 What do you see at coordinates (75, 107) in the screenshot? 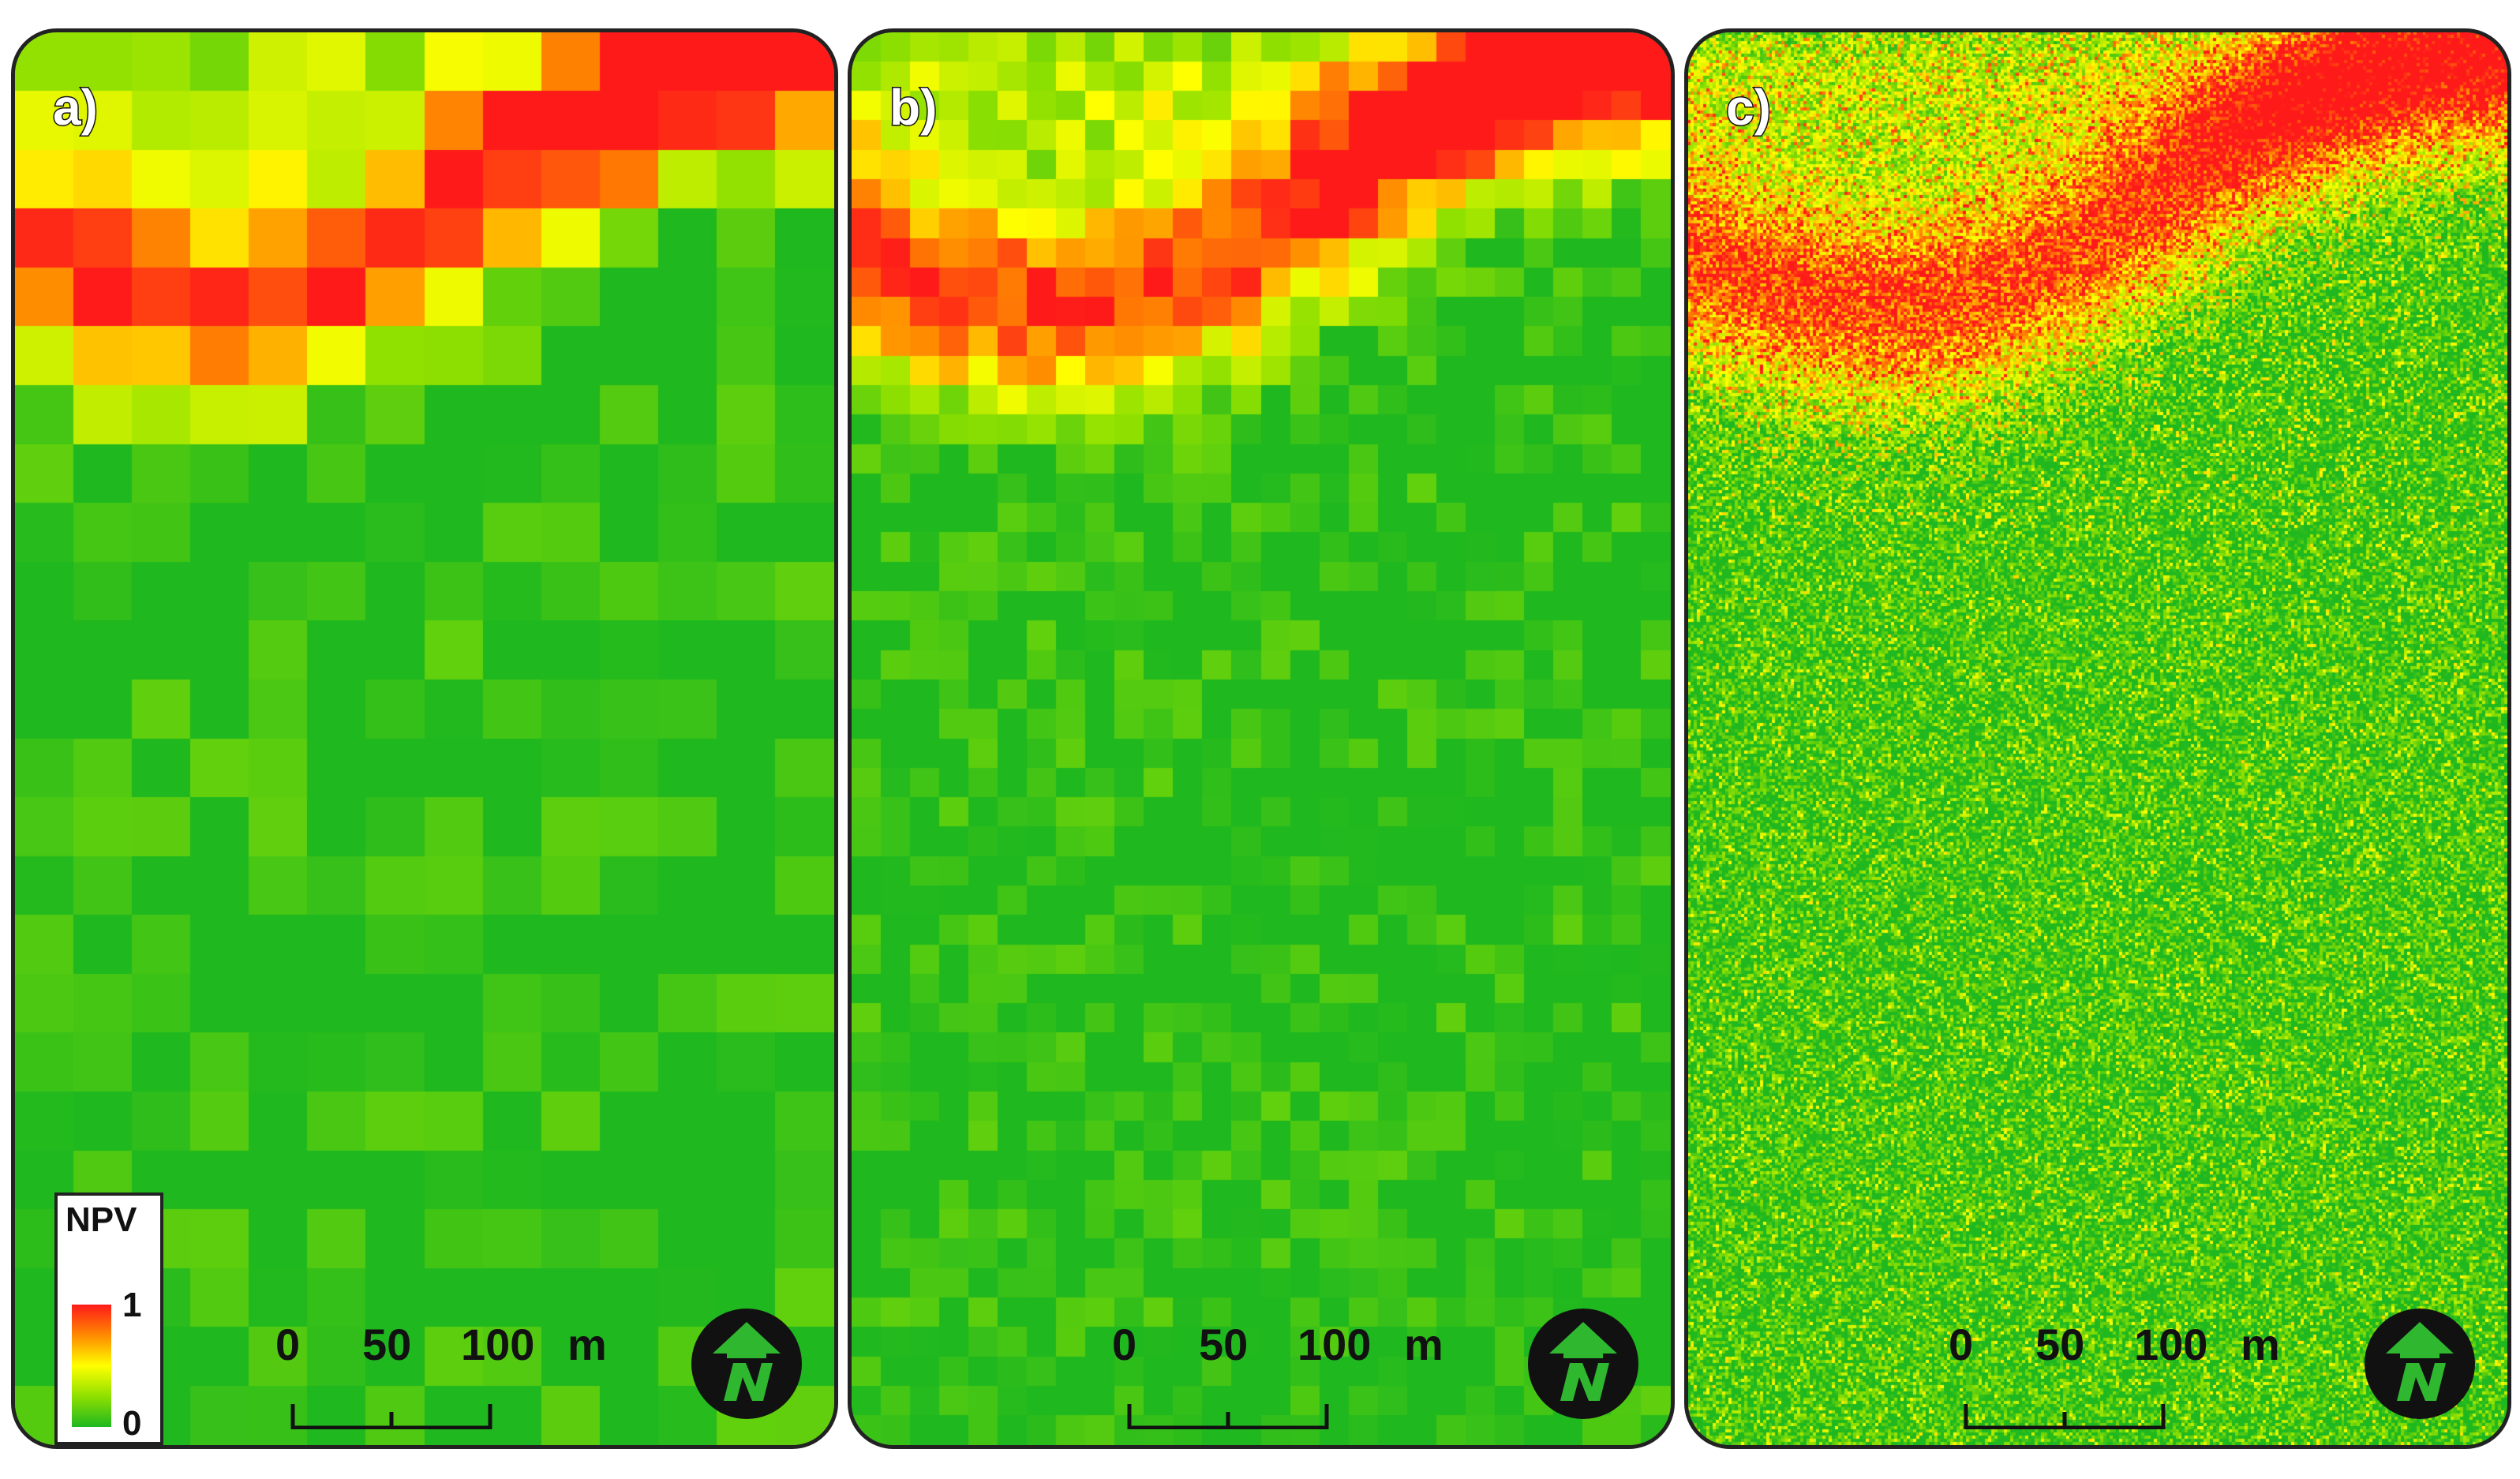
I see `panel-label-a: a)` at bounding box center [75, 107].